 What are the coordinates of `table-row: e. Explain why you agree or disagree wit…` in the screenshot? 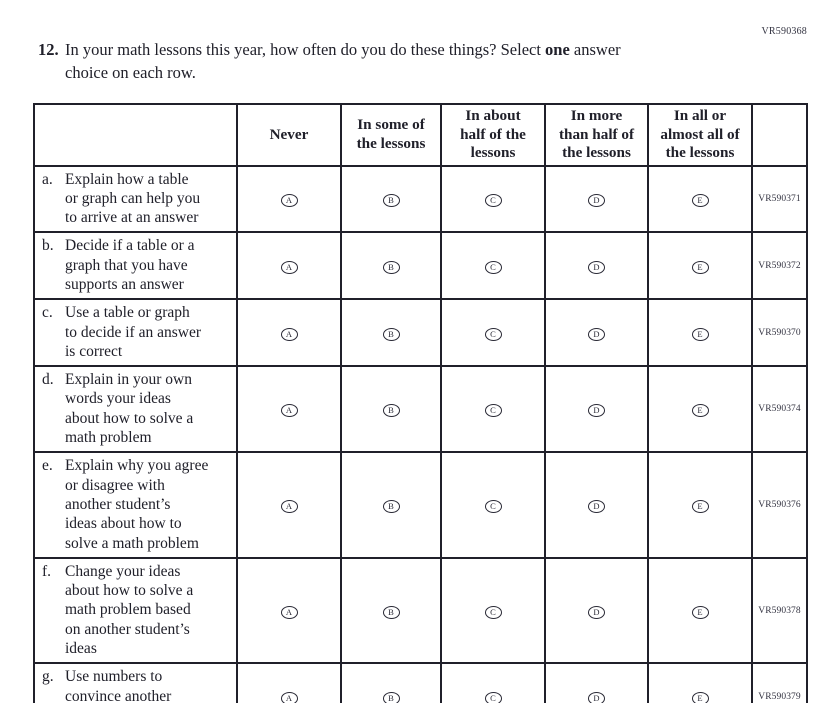 It's located at (420, 505).